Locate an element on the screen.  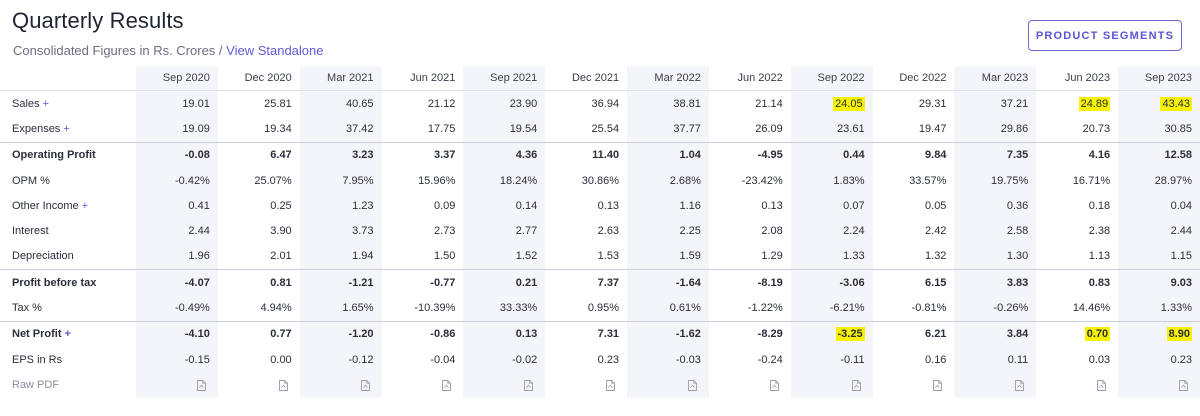
value-cell: 16.71% is located at coordinates (1077, 180).